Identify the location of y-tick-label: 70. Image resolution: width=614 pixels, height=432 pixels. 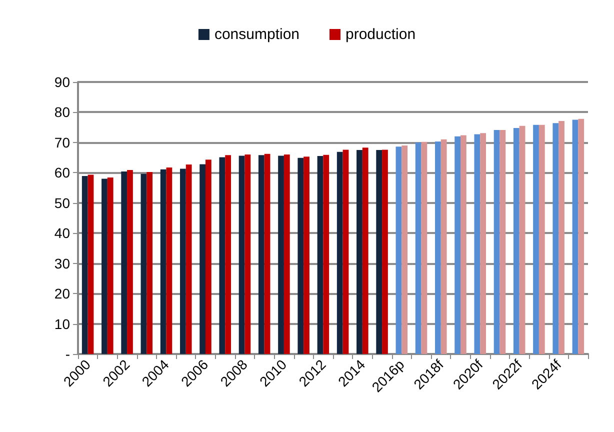
(62, 142).